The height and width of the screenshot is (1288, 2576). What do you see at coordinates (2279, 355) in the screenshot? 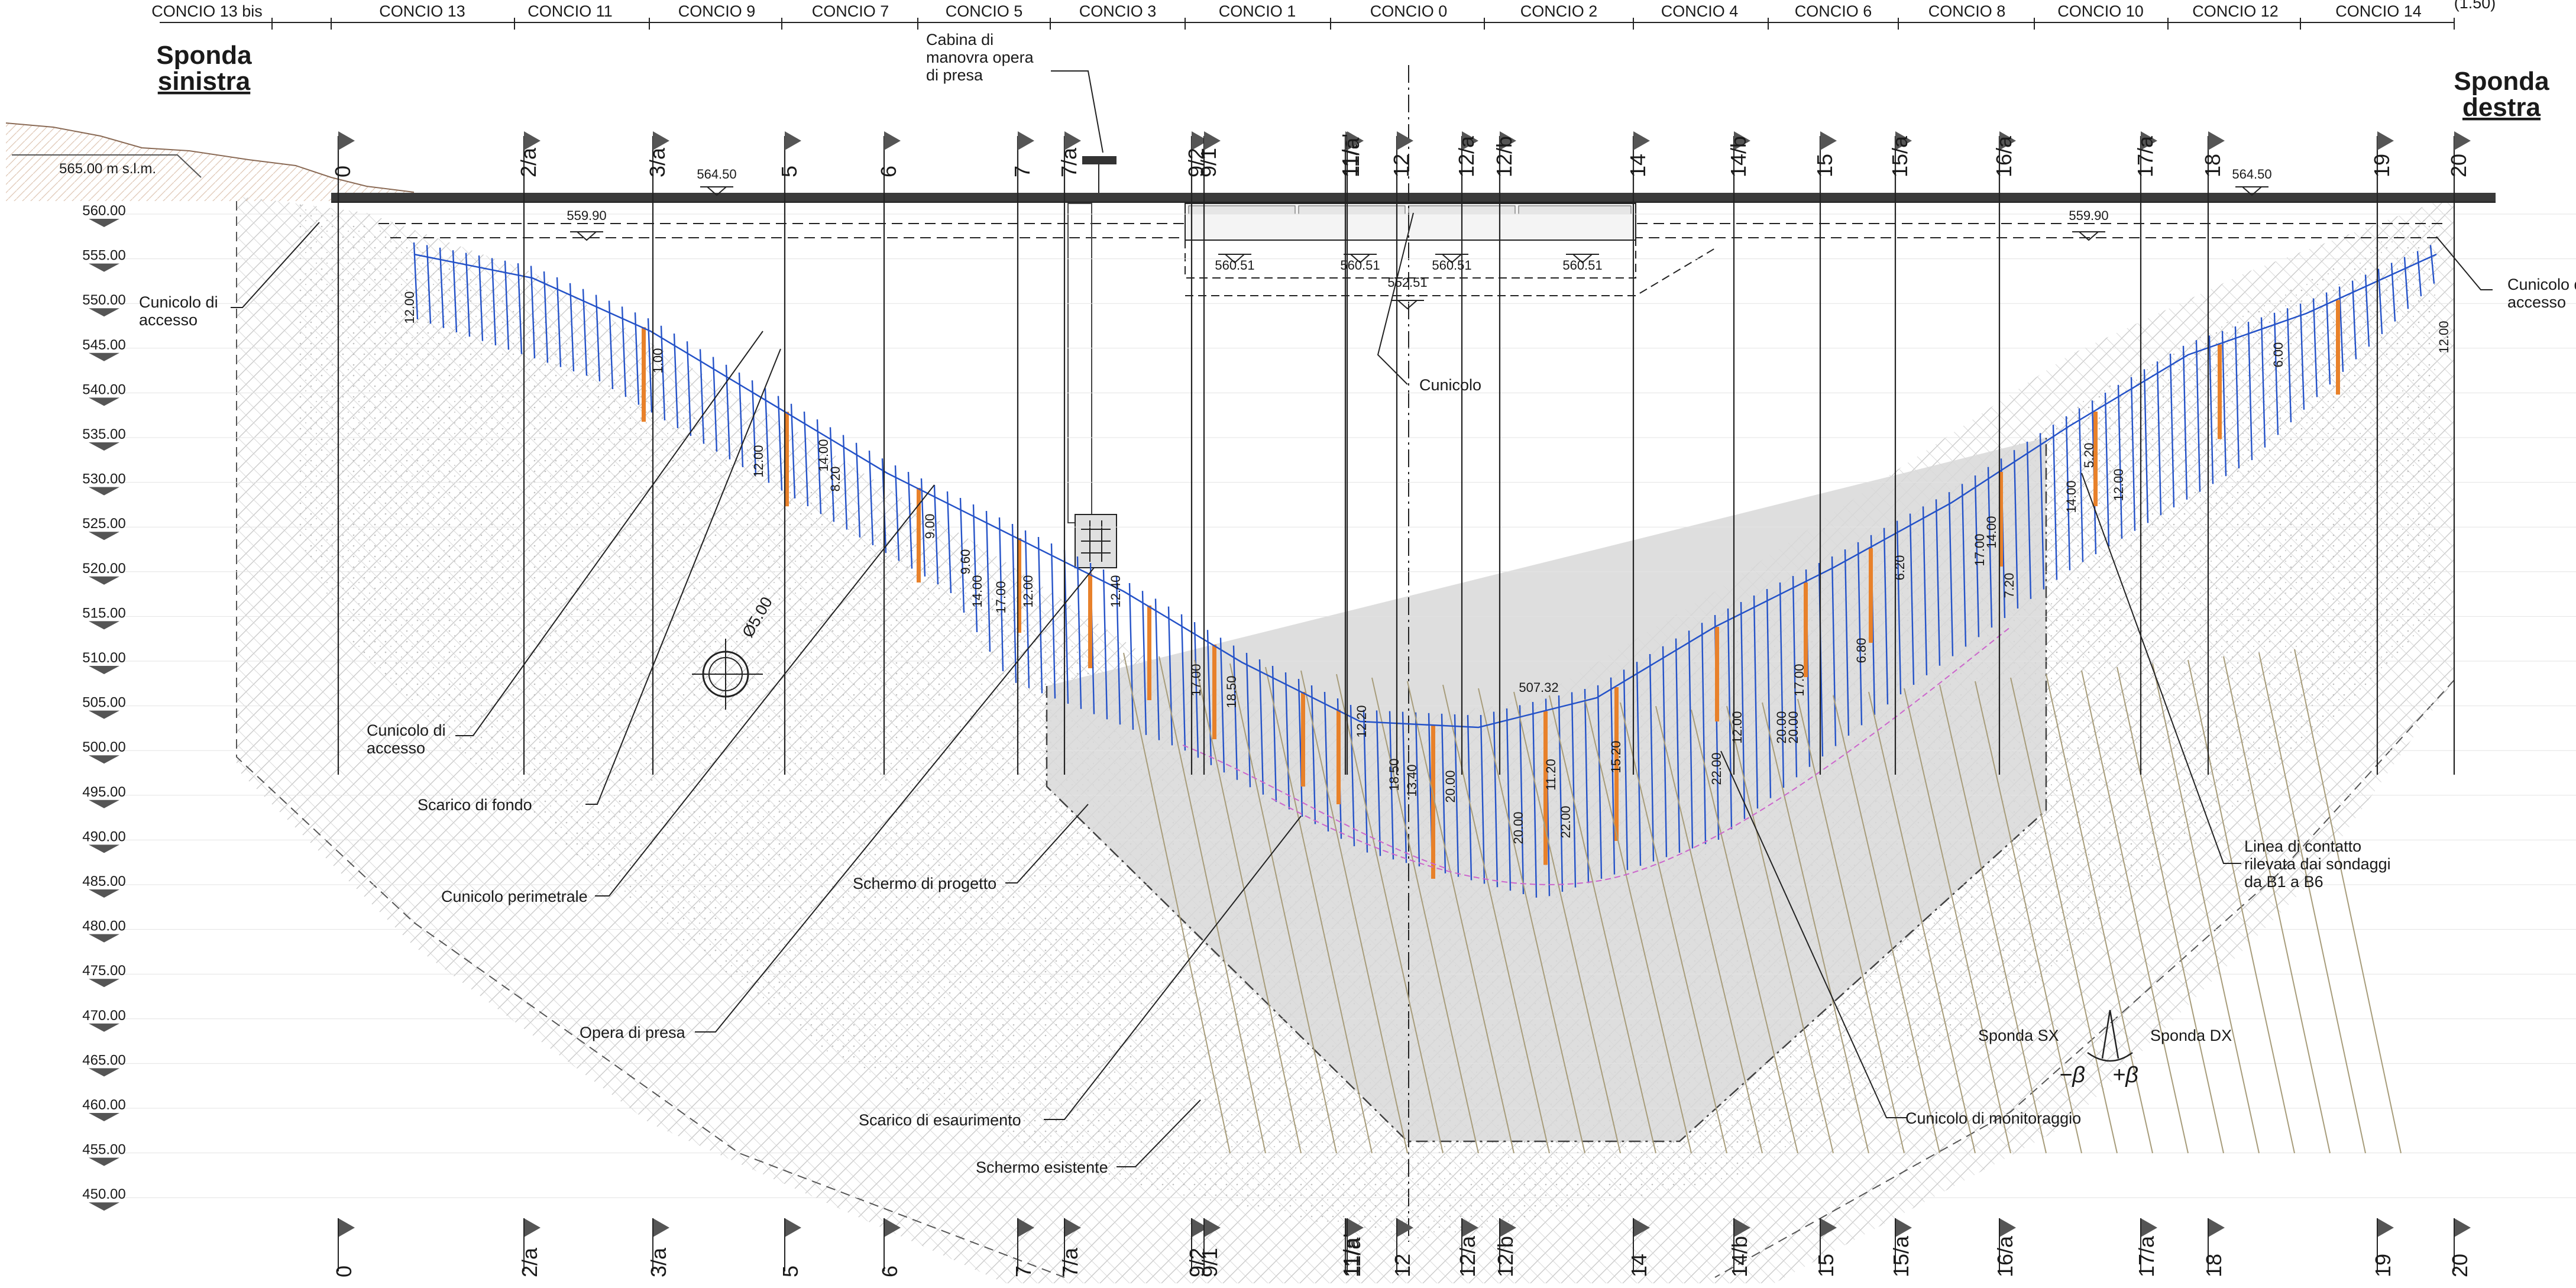
I see `dimension-value: 6.00` at bounding box center [2279, 355].